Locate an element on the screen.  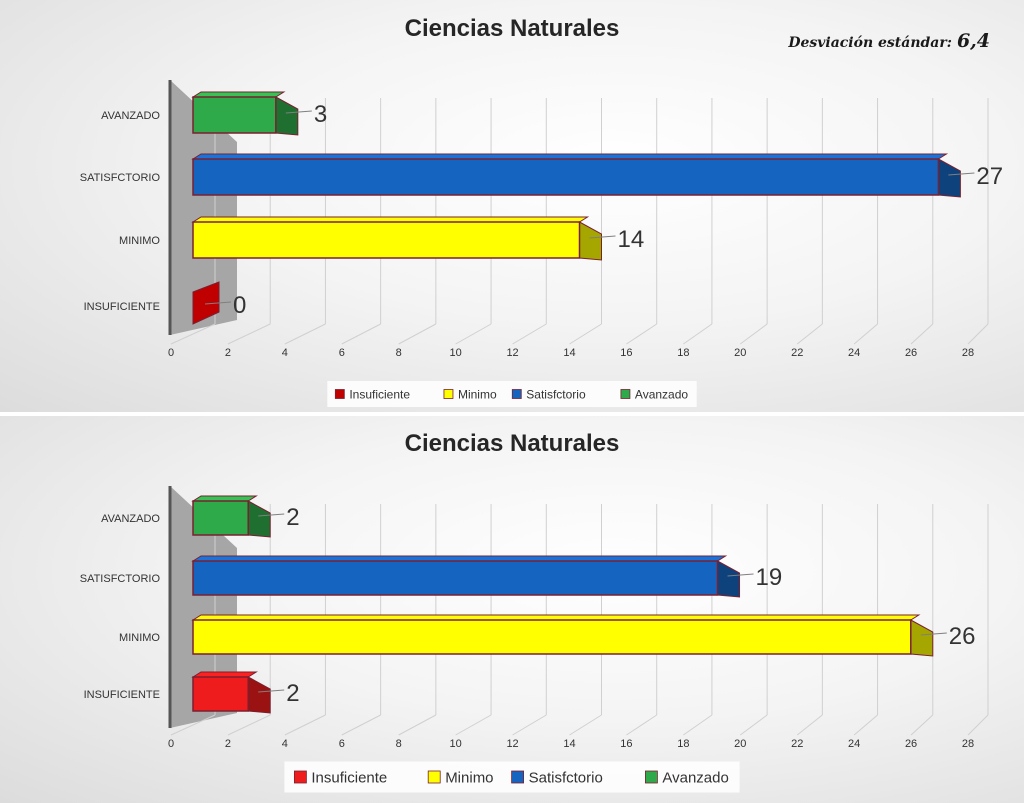
data-label: 3 is located at coordinates (320, 114).